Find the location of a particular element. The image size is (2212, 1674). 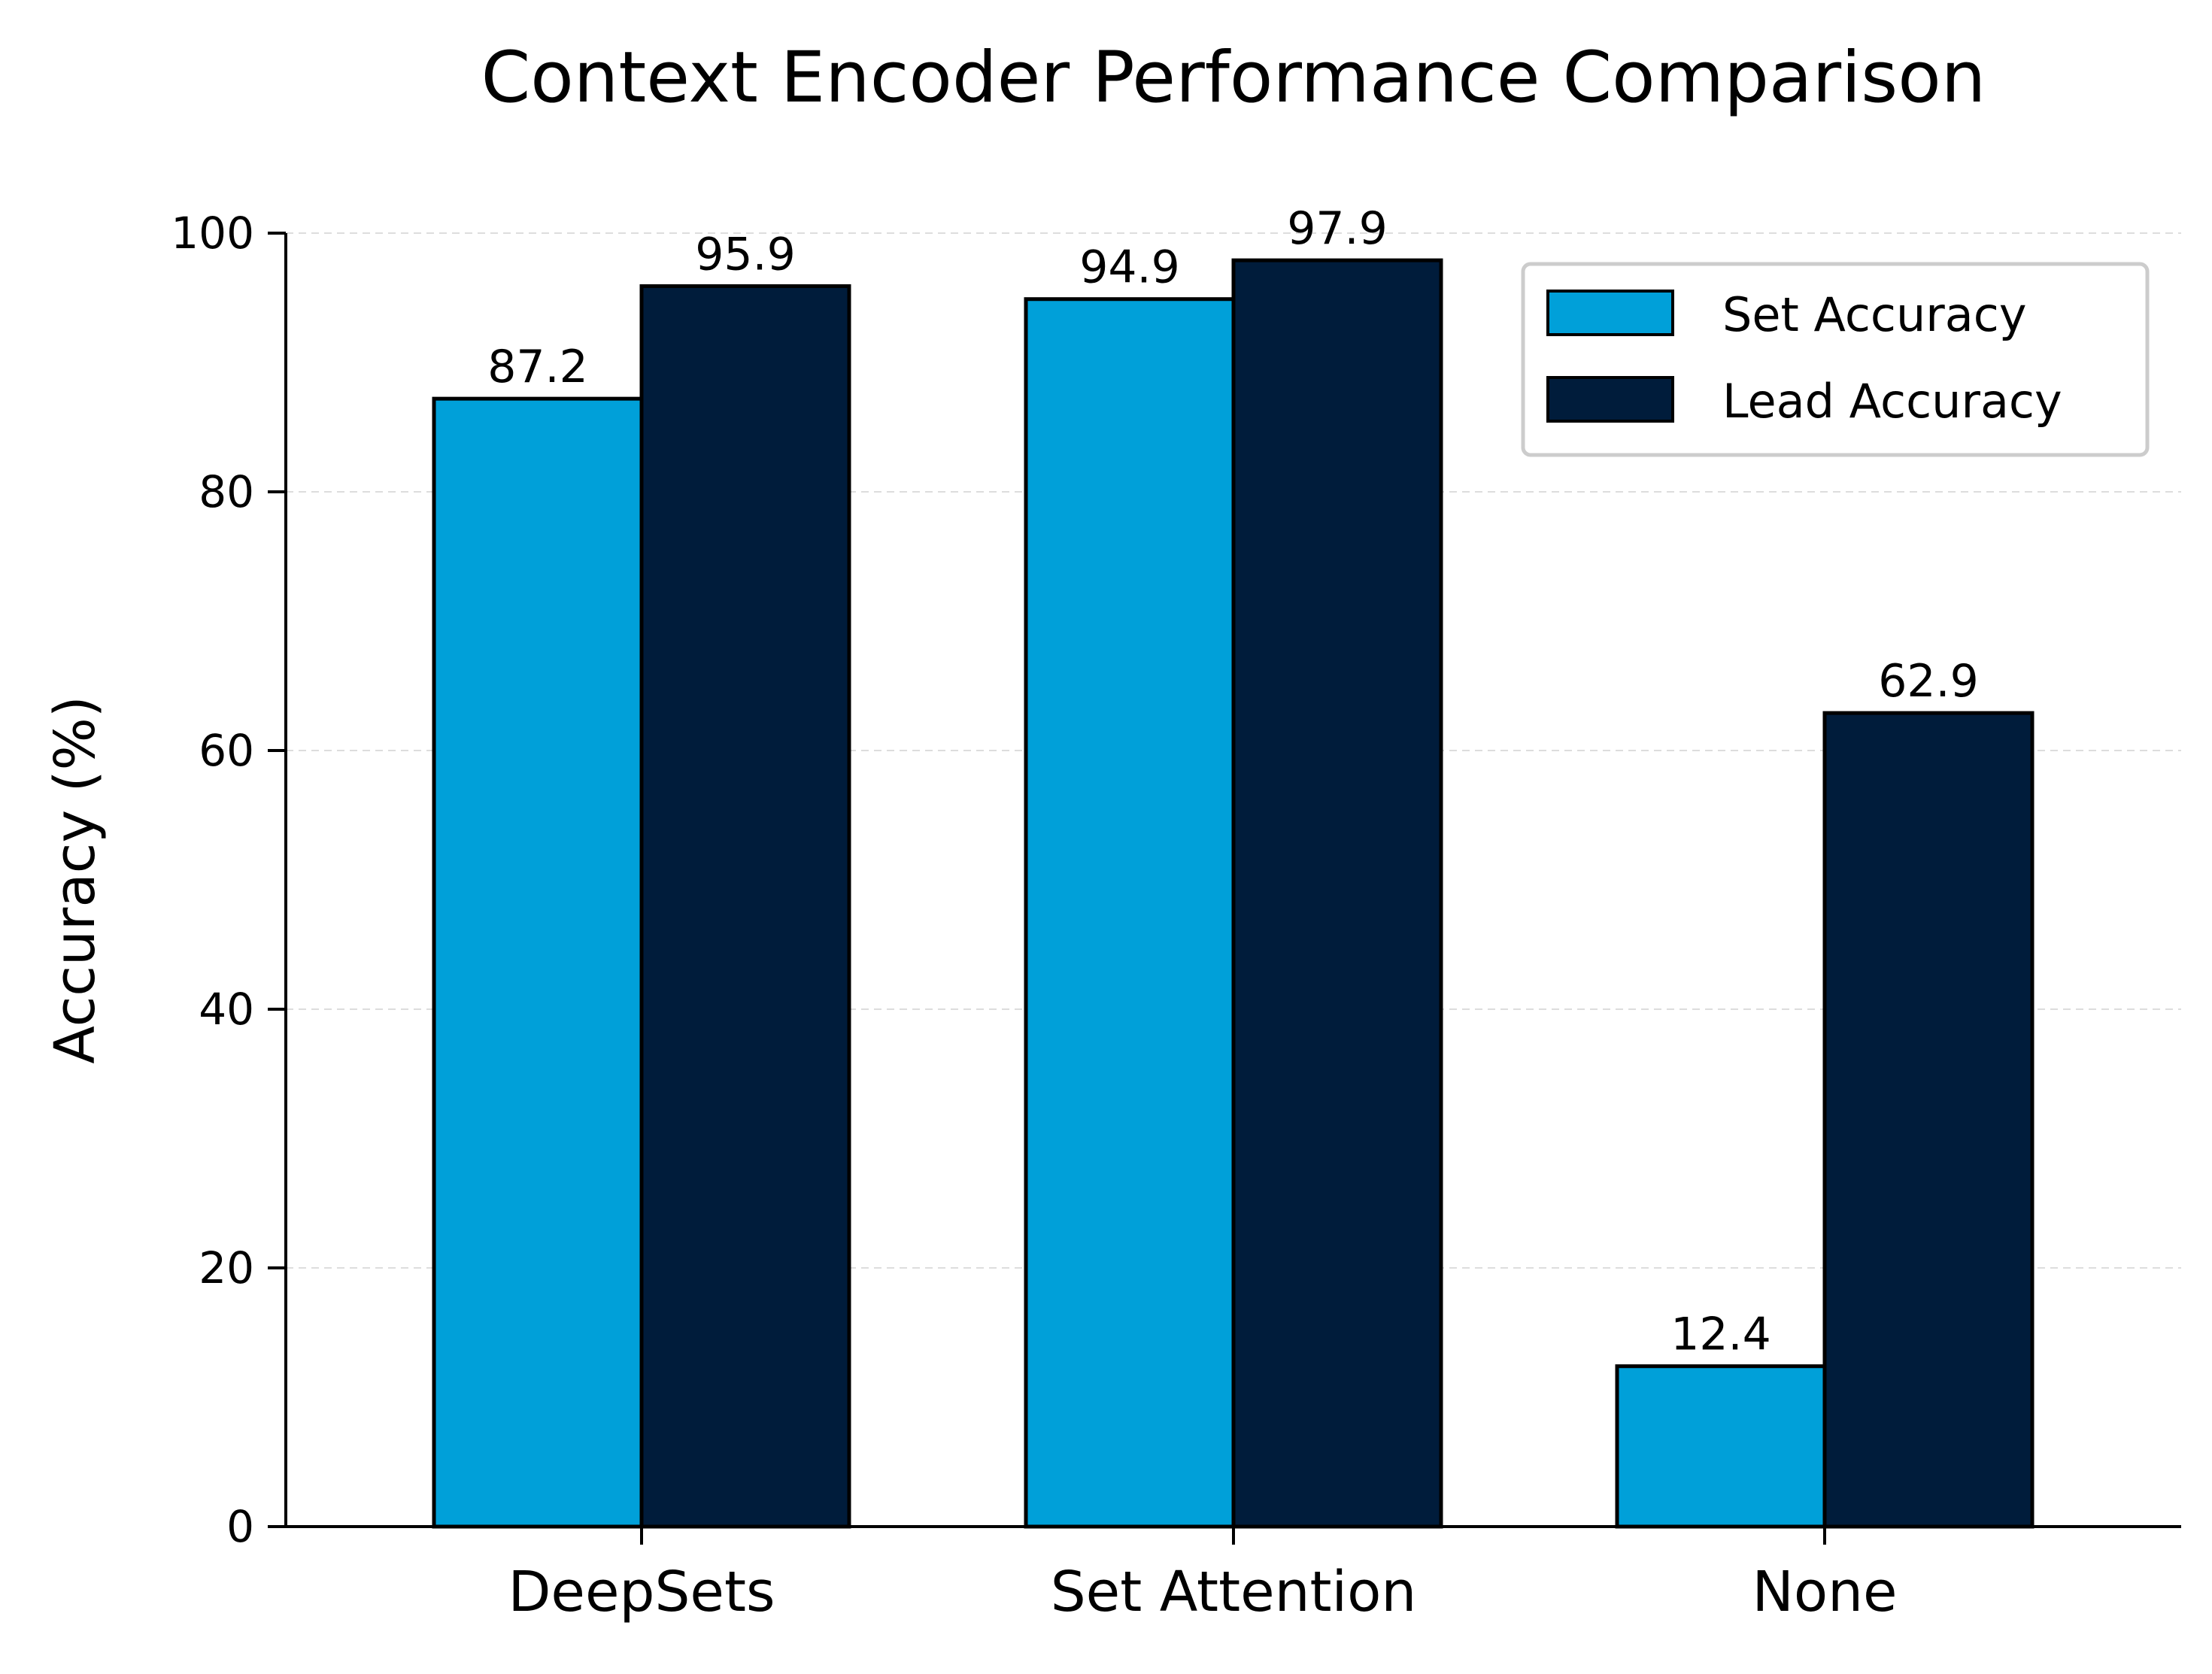

legend: Set Accuracy Lead Accuracy is located at coordinates (1835, 359).